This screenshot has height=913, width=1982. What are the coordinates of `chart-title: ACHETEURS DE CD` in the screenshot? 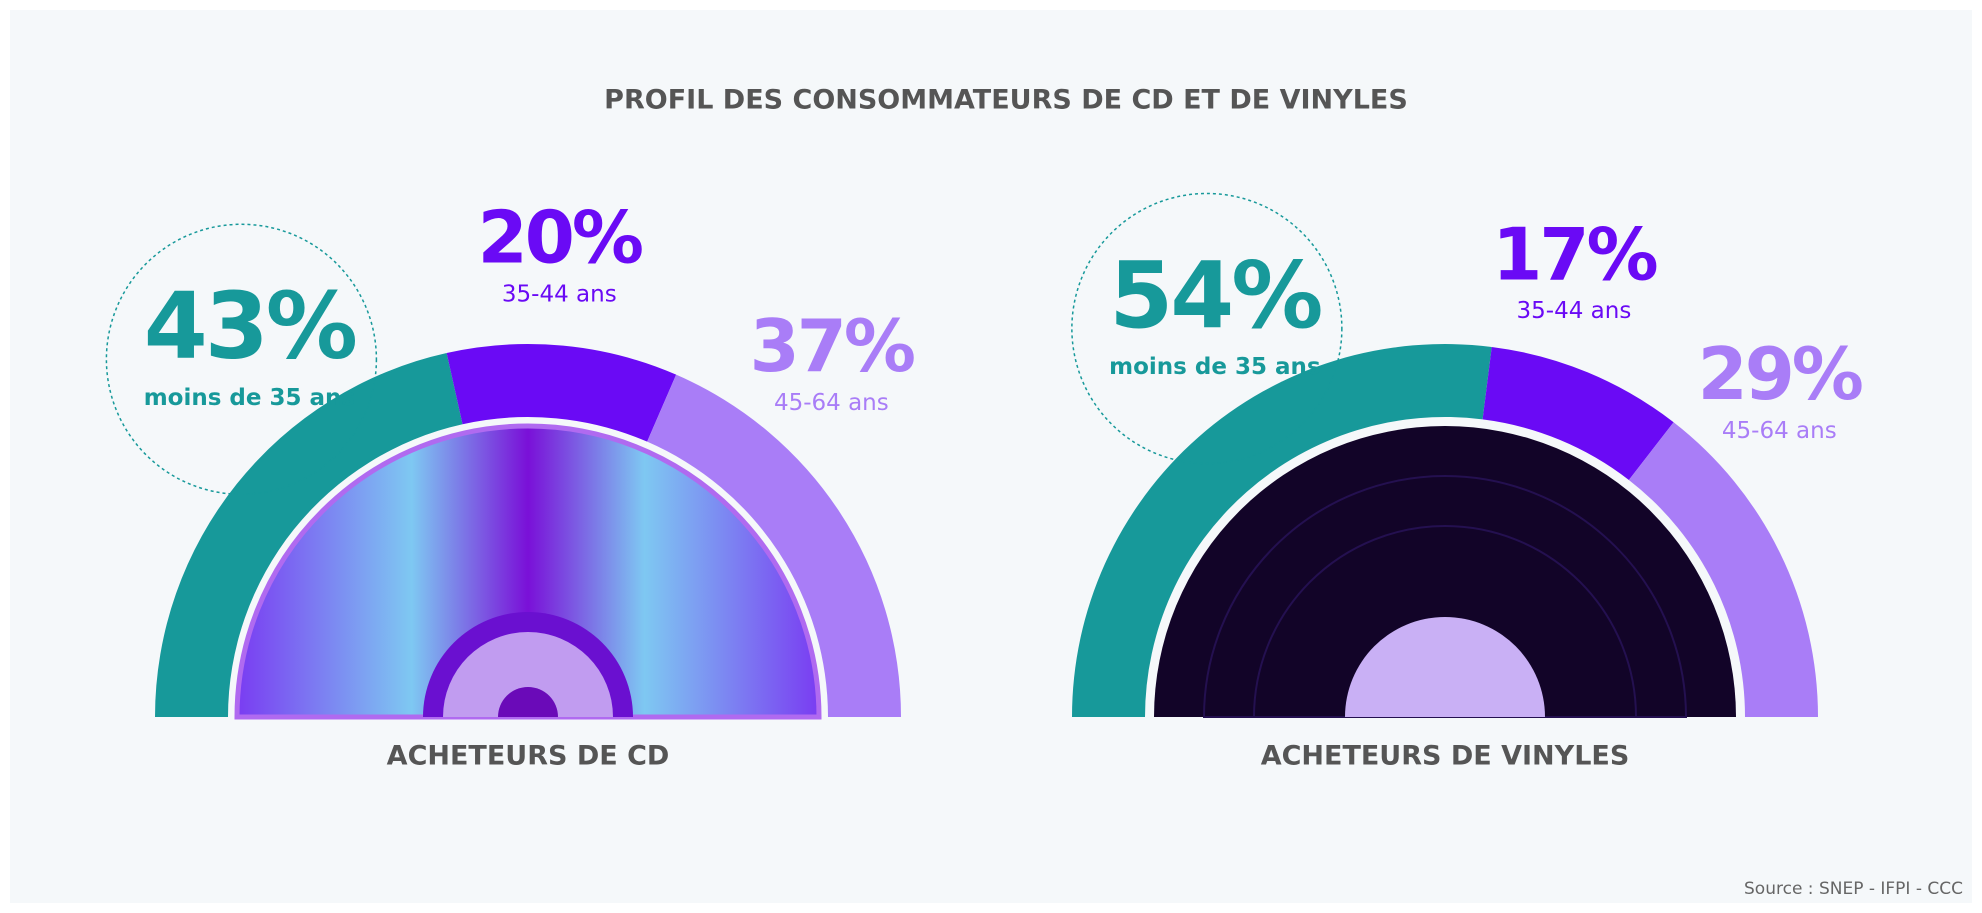 It's located at (528, 756).